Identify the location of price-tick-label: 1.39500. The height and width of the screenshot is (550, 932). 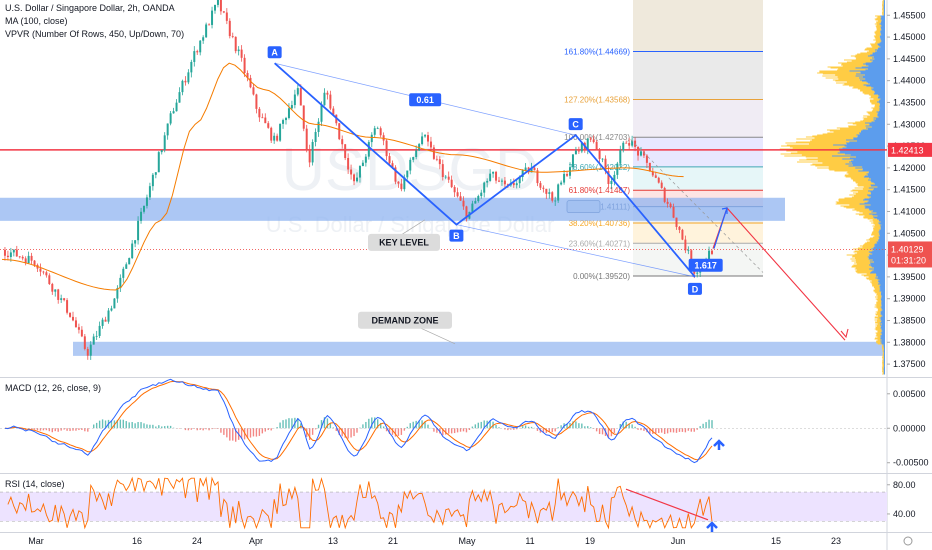
(909, 277).